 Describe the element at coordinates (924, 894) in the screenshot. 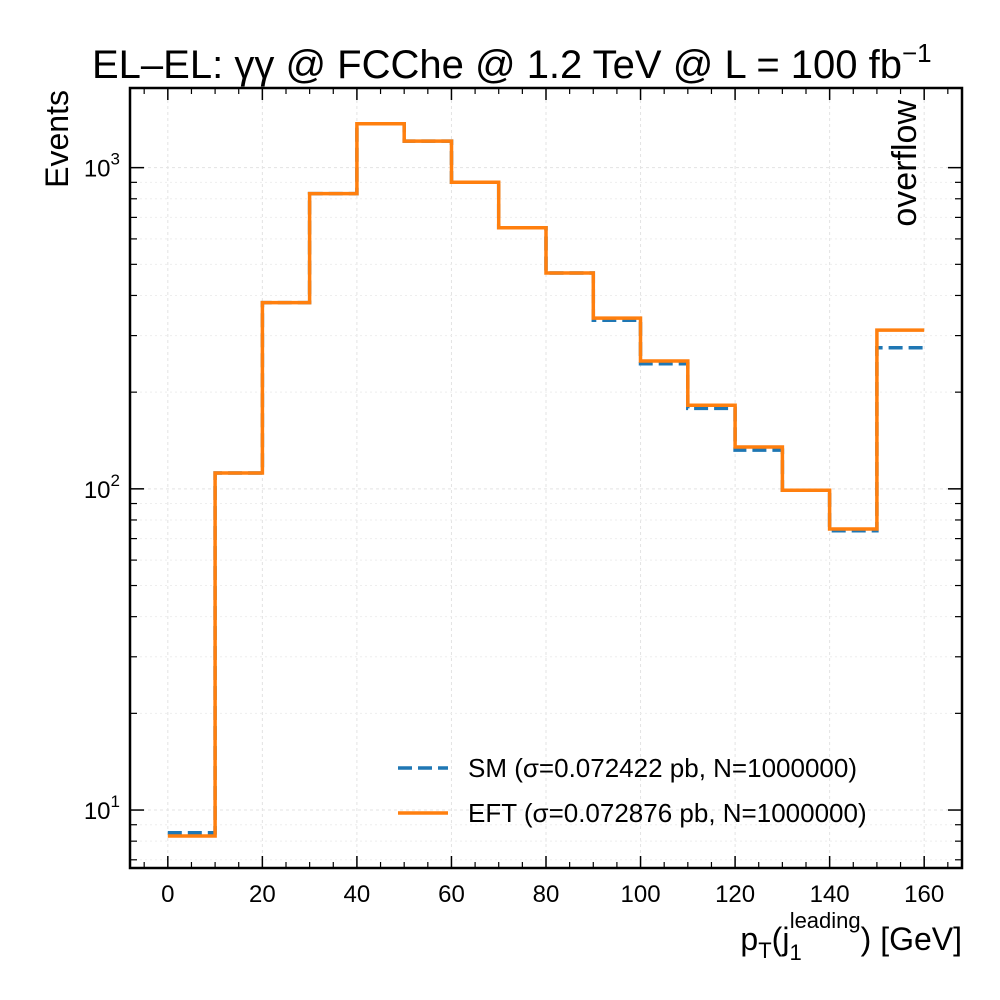

I see `x-tick-label: 160` at that location.